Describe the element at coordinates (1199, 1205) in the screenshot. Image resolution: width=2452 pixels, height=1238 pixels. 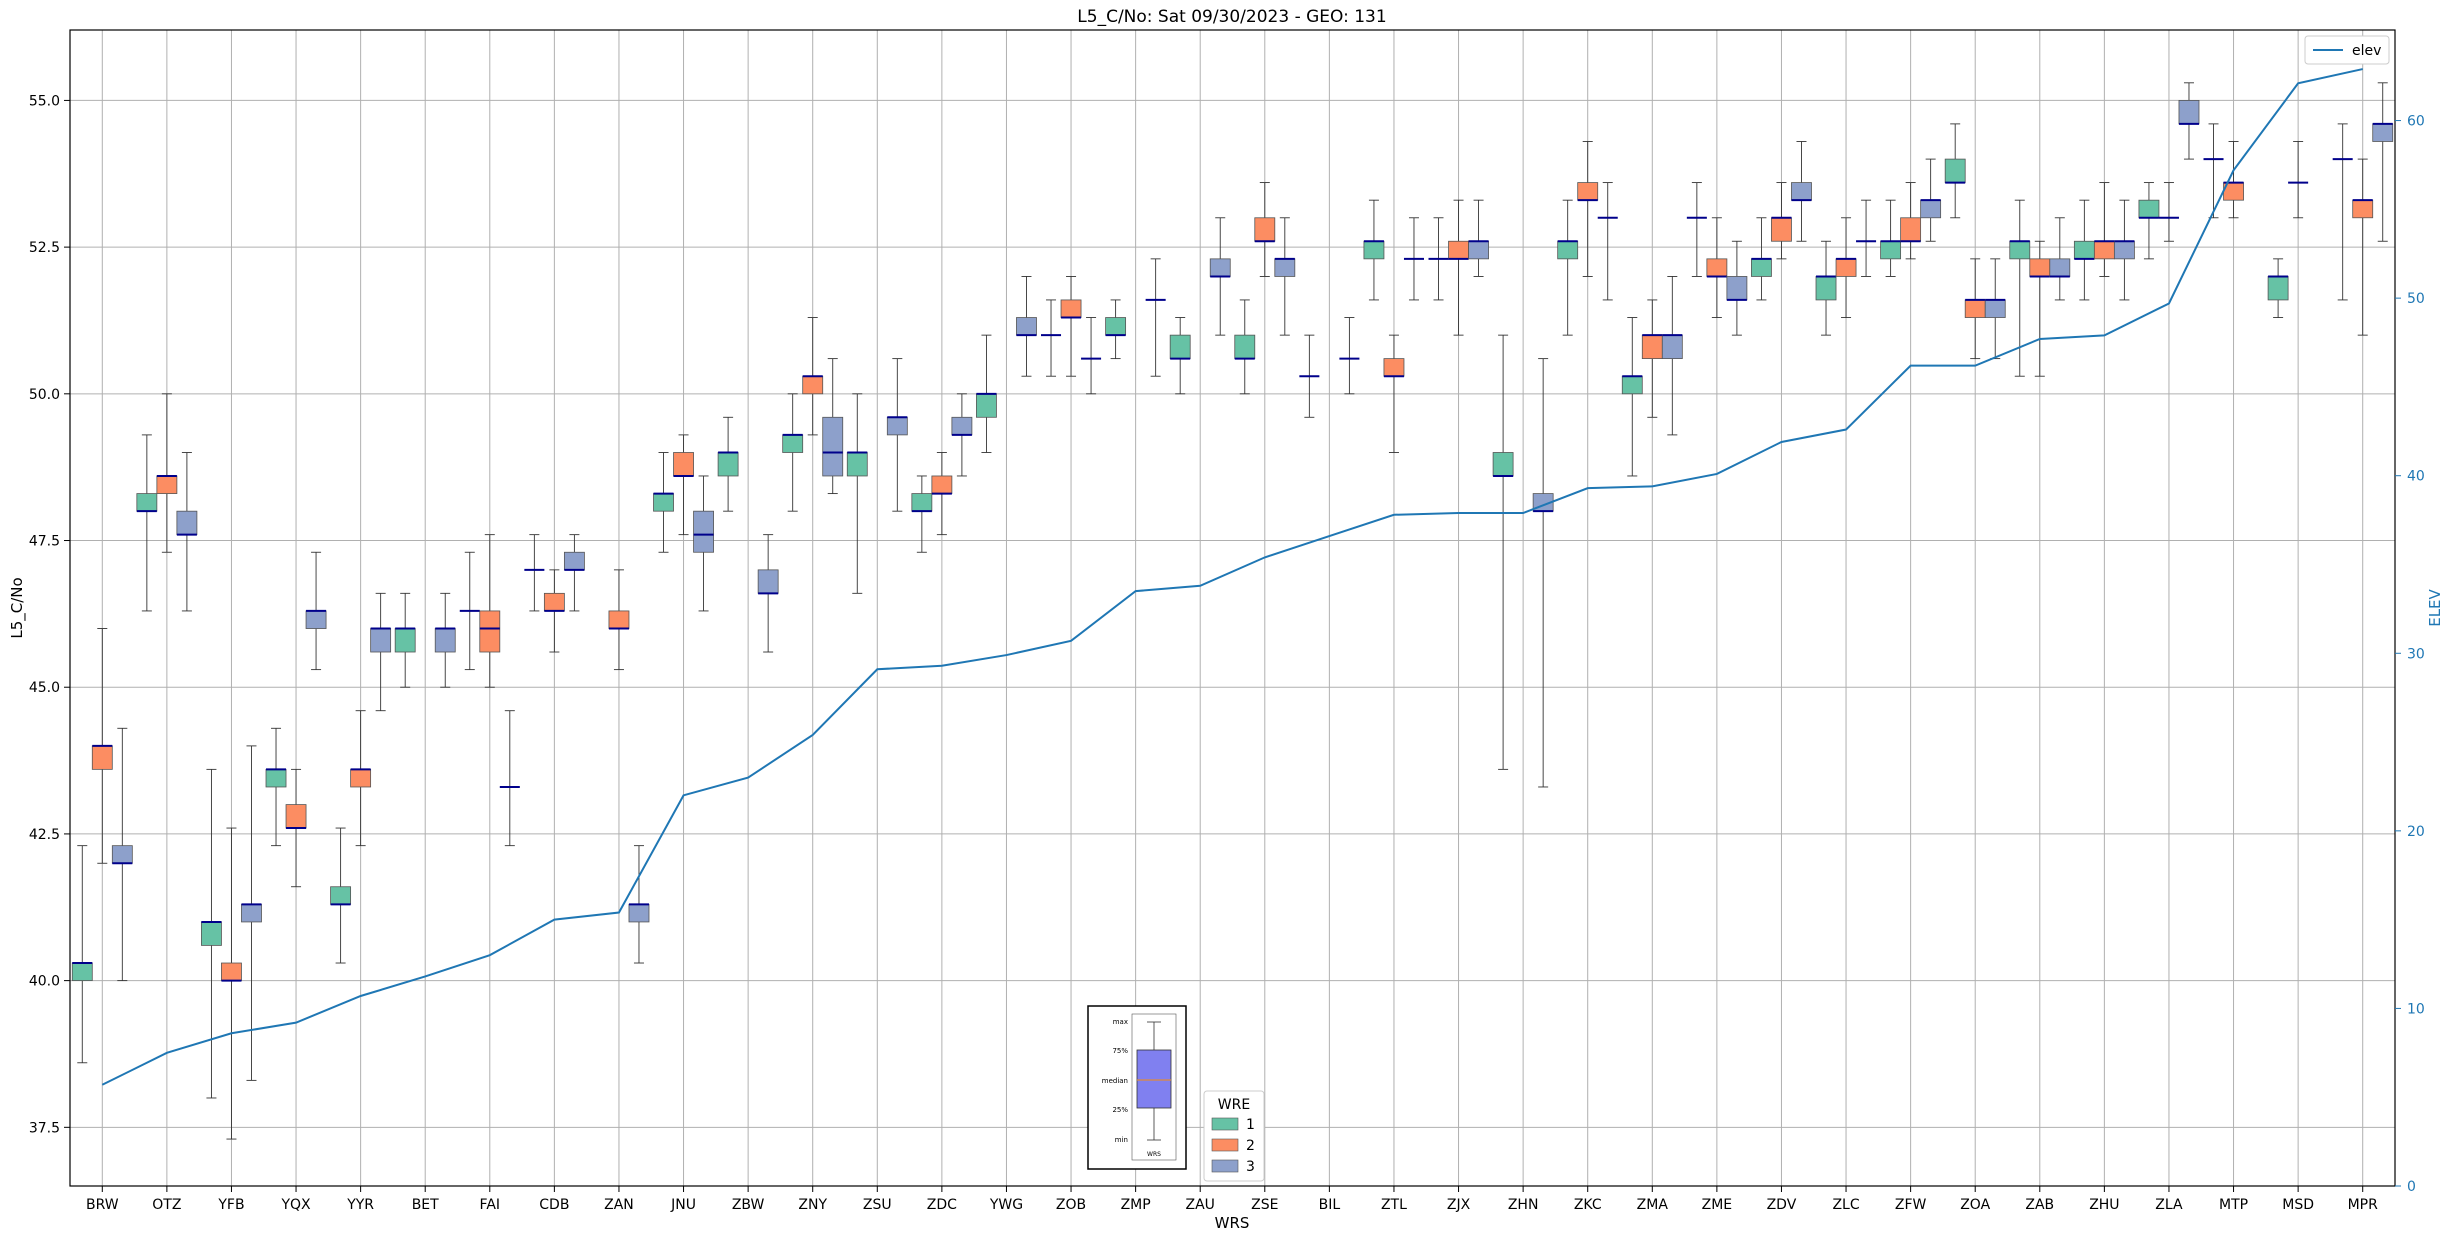
I see `x-tick-label: ZAU` at that location.